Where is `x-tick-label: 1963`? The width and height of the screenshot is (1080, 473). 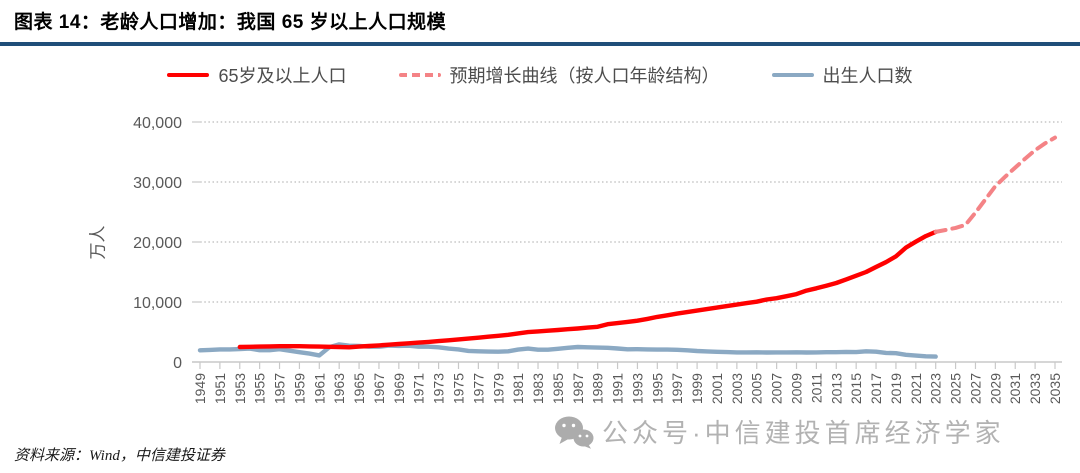 x-tick-label: 1963 is located at coordinates (339, 388).